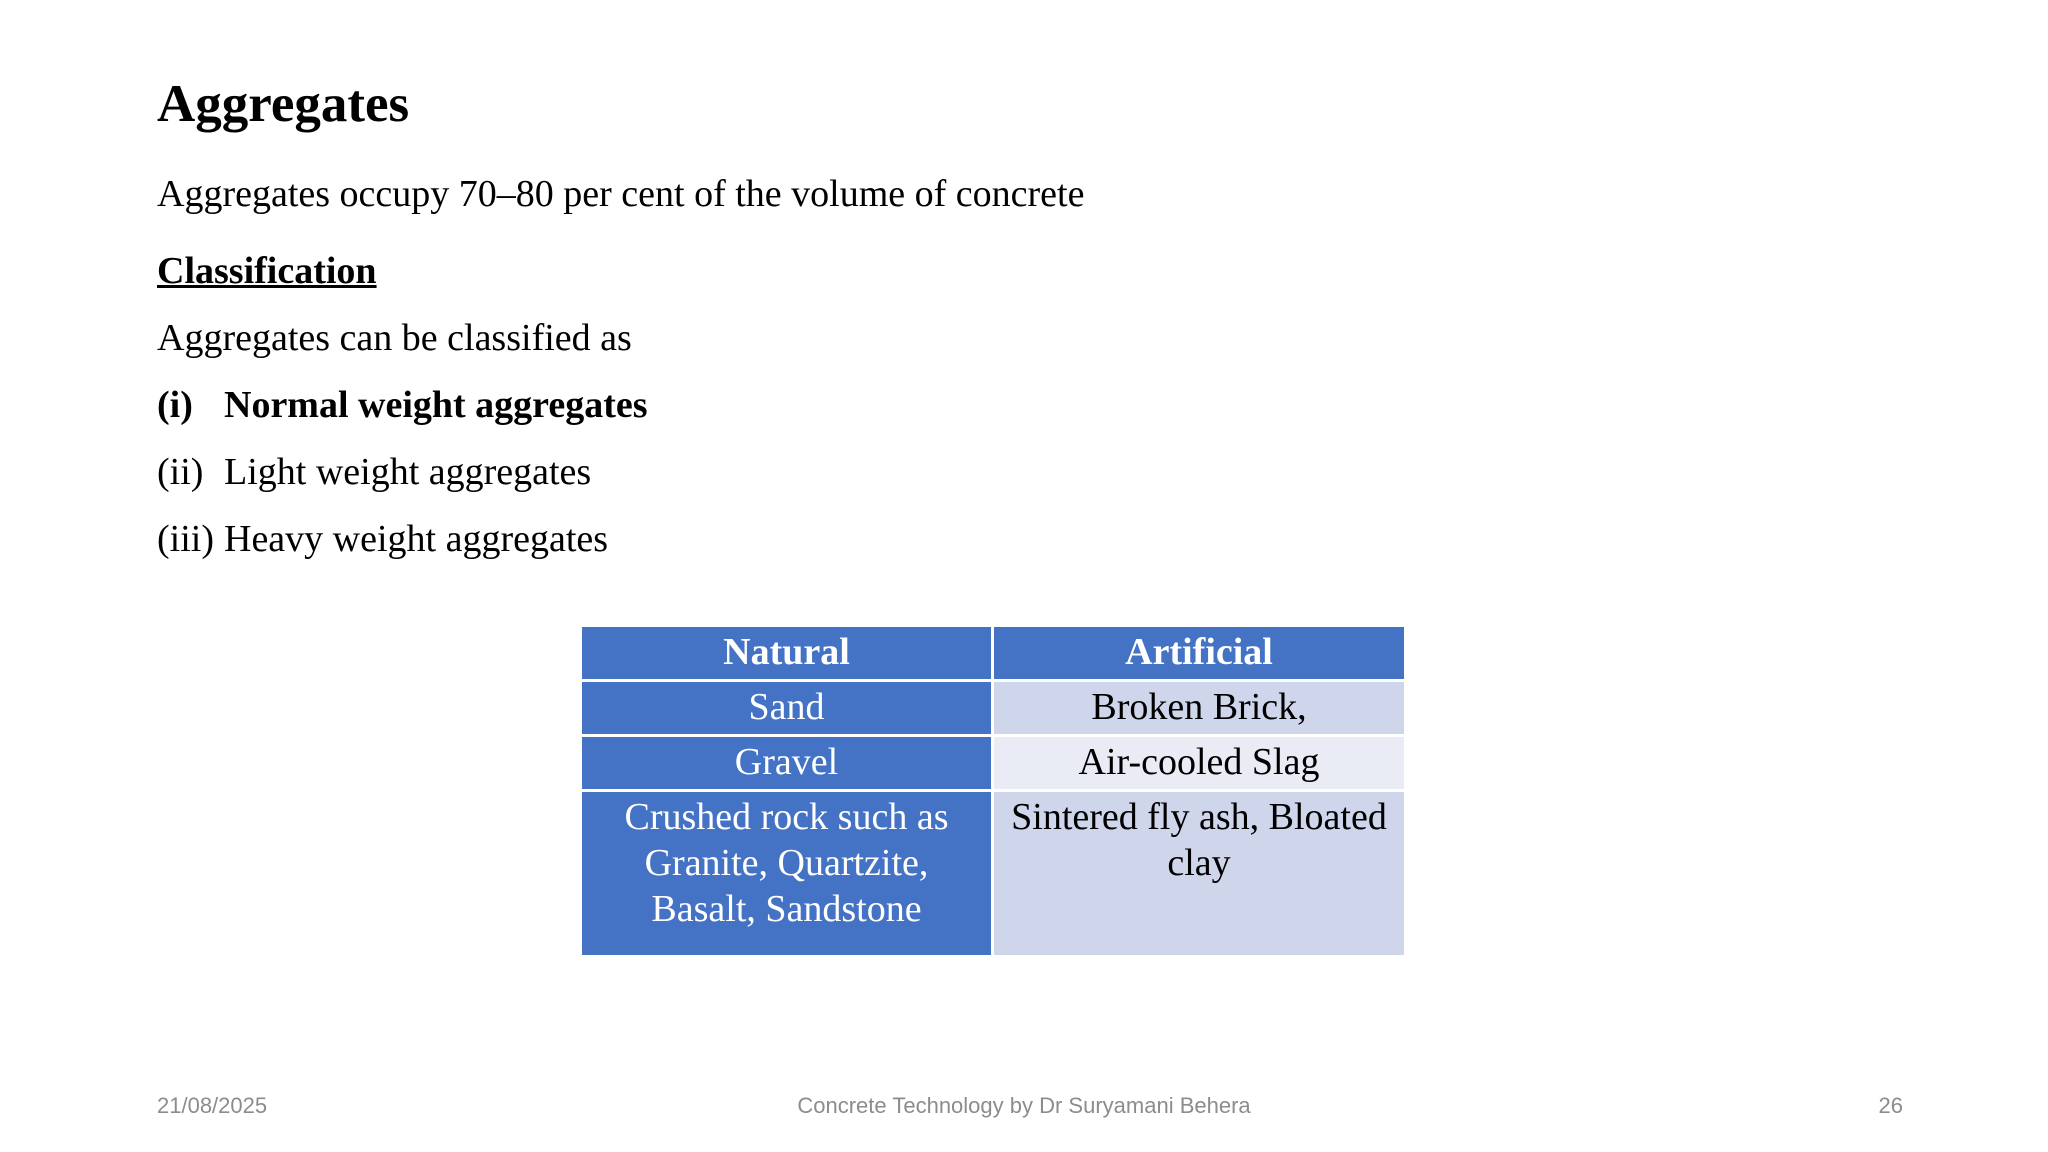  Describe the element at coordinates (408, 472) in the screenshot. I see `list-item-text: Light weight aggregates` at that location.